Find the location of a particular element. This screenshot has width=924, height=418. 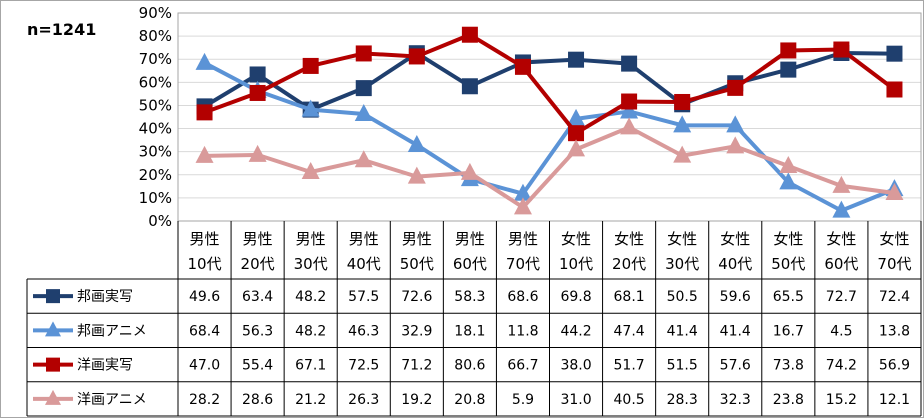

table-value: 13.8 is located at coordinates (894, 331).